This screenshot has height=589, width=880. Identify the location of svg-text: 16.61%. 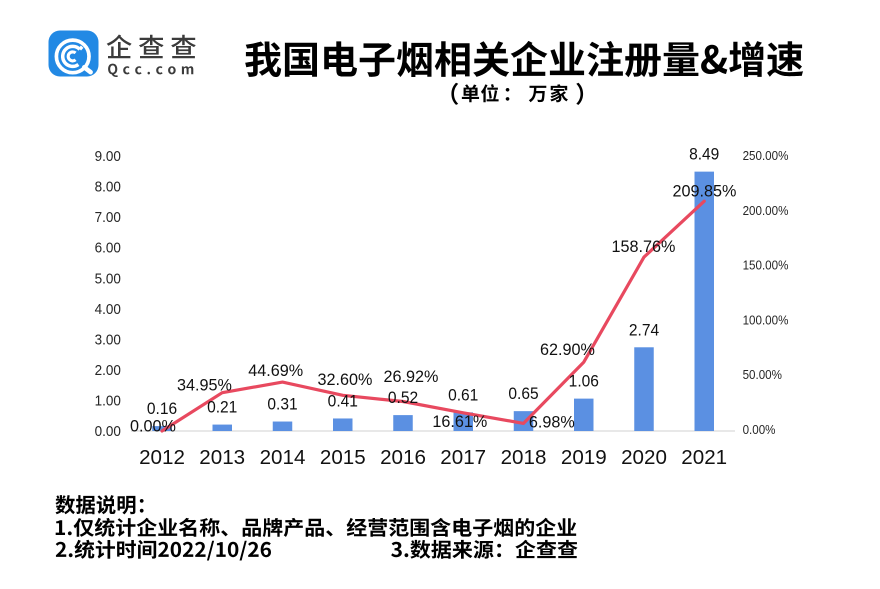
(459, 422).